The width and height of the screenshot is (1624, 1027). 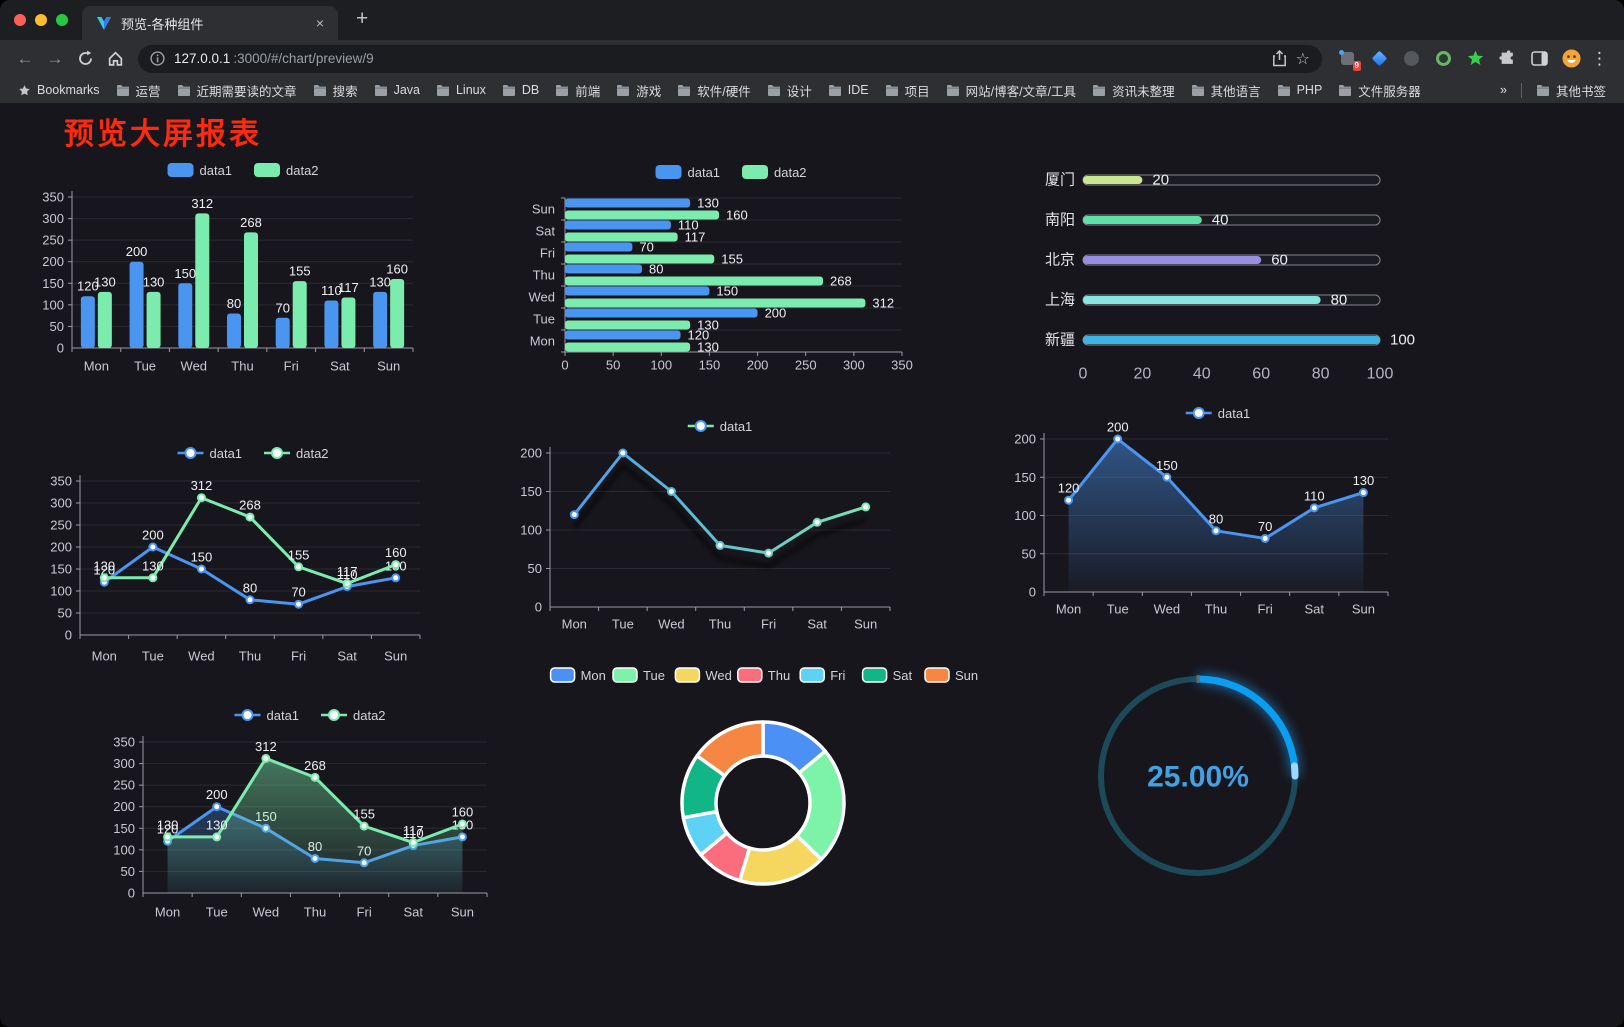 I want to click on legend-item-Tue: Tue, so click(x=638, y=675).